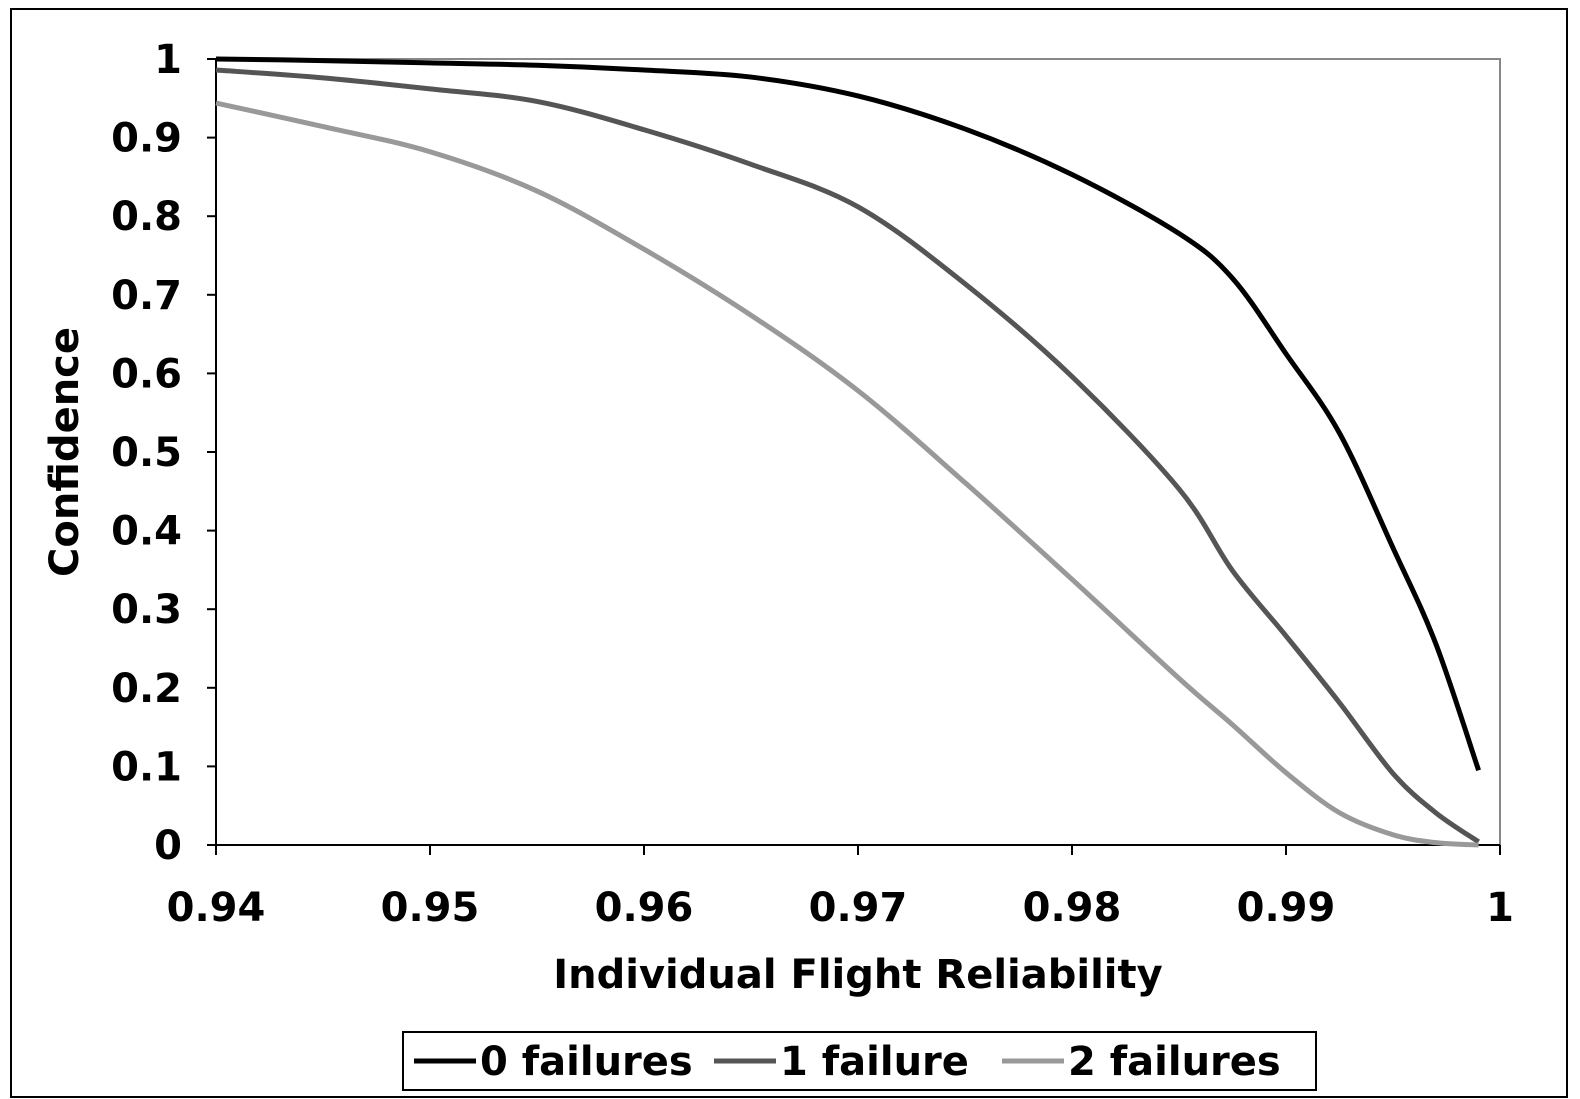 The height and width of the screenshot is (1099, 1580). Describe the element at coordinates (65, 452) in the screenshot. I see `y-axis-title: Confidence` at that location.